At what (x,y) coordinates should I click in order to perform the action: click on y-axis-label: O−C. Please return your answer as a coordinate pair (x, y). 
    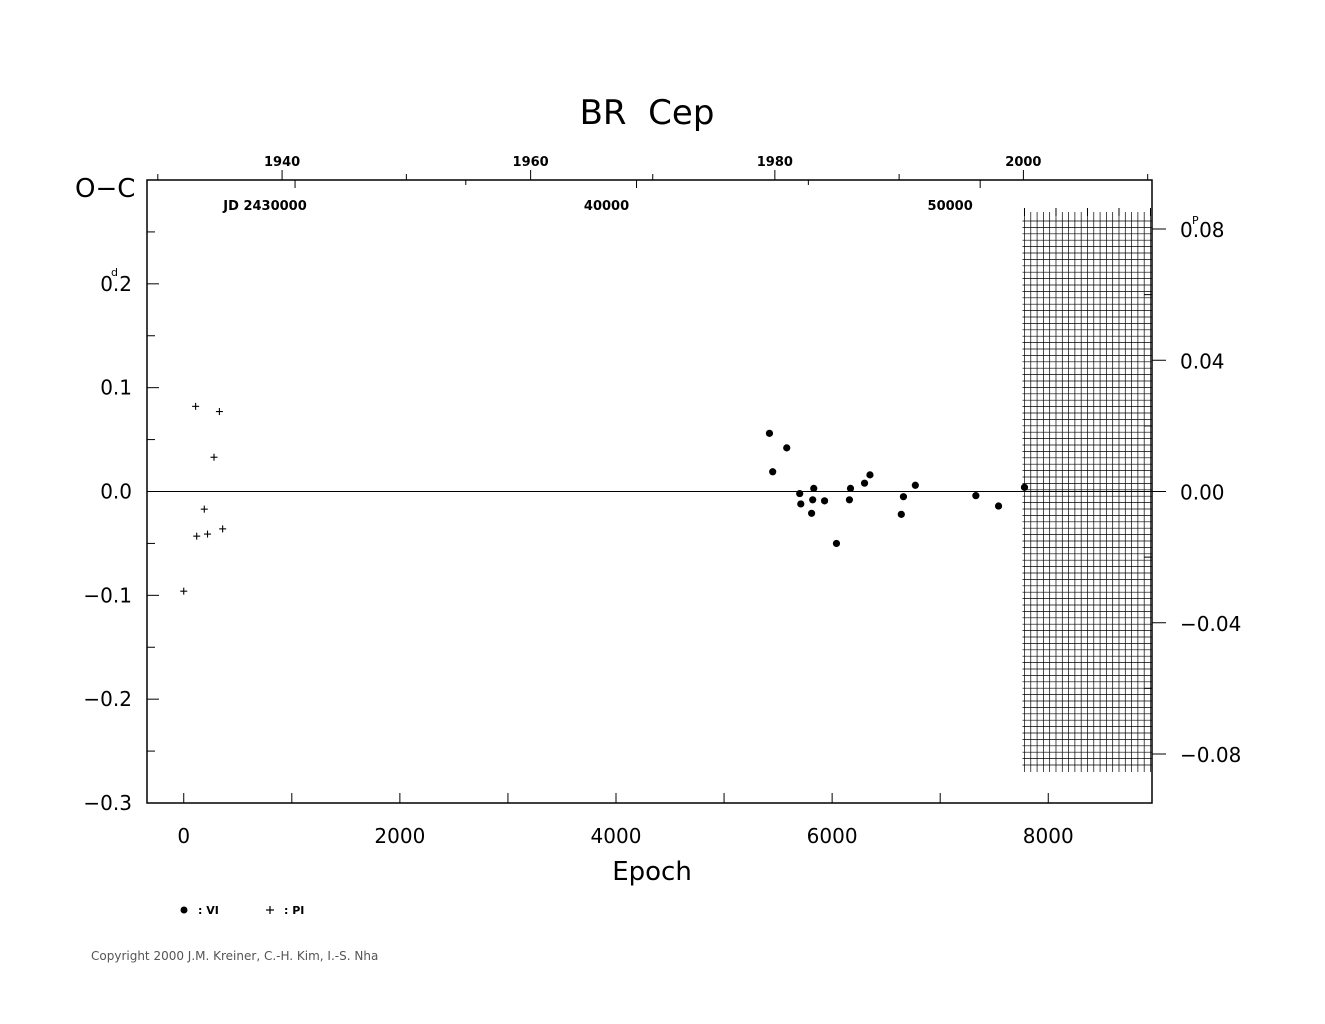
    Looking at the image, I should click on (105, 189).